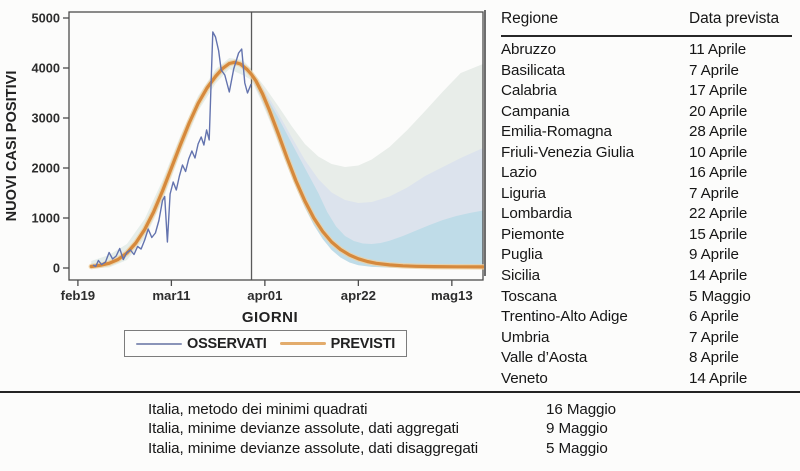  Describe the element at coordinates (363, 343) in the screenshot. I see `legend-label-previsti: PREVISTI` at that location.